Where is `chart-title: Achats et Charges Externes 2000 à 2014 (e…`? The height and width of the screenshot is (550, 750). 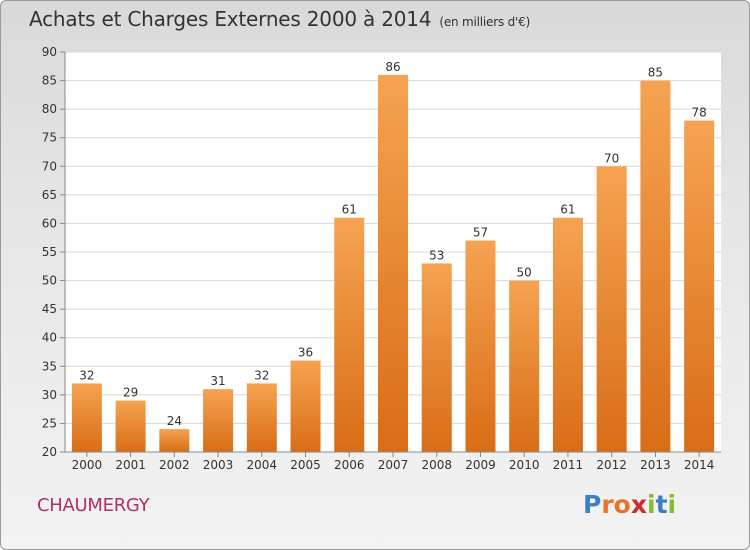
chart-title: Achats et Charges Externes 2000 à 2014 (e… is located at coordinates (279, 19).